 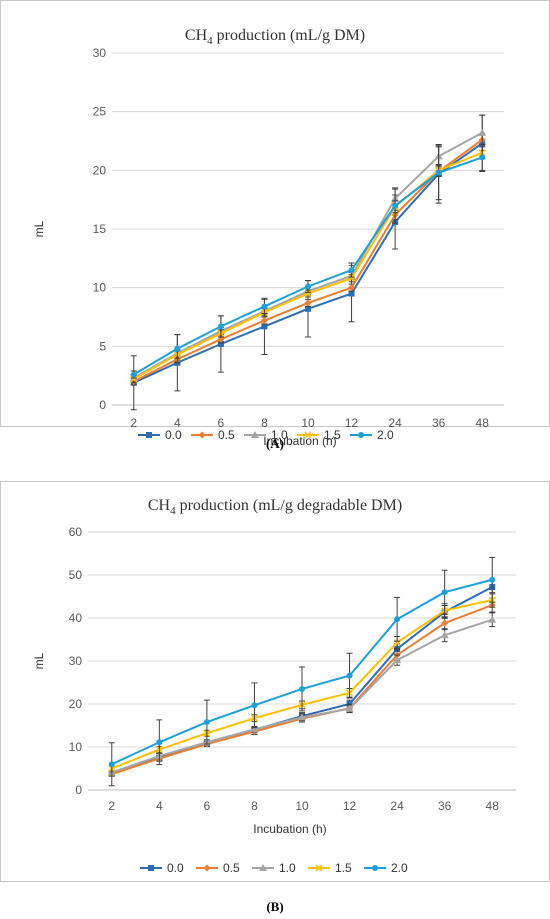 What do you see at coordinates (274, 868) in the screenshot?
I see `legend-item: 1.0` at bounding box center [274, 868].